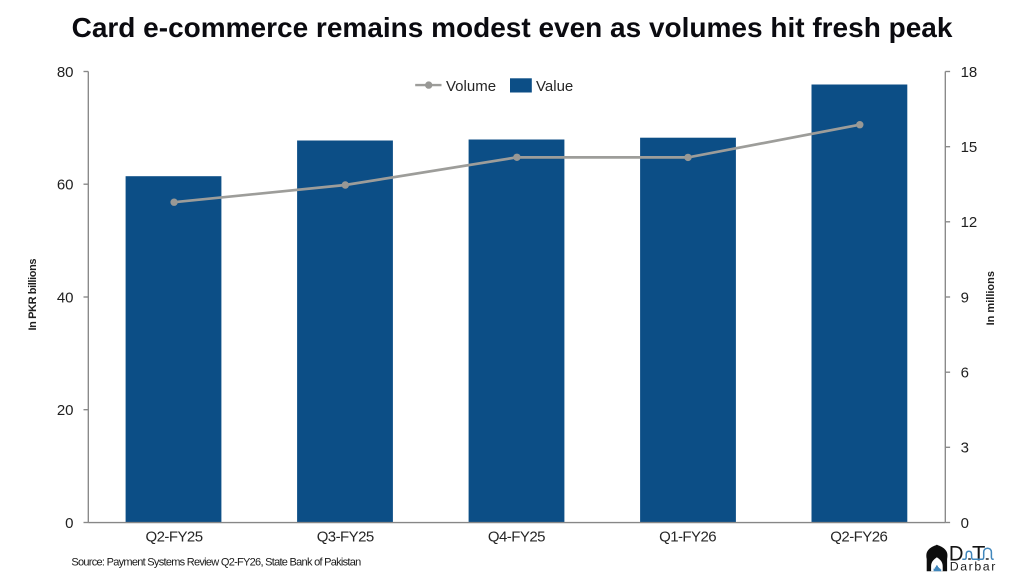 The height and width of the screenshot is (576, 1024). I want to click on svg-text: 20, so click(65, 410).